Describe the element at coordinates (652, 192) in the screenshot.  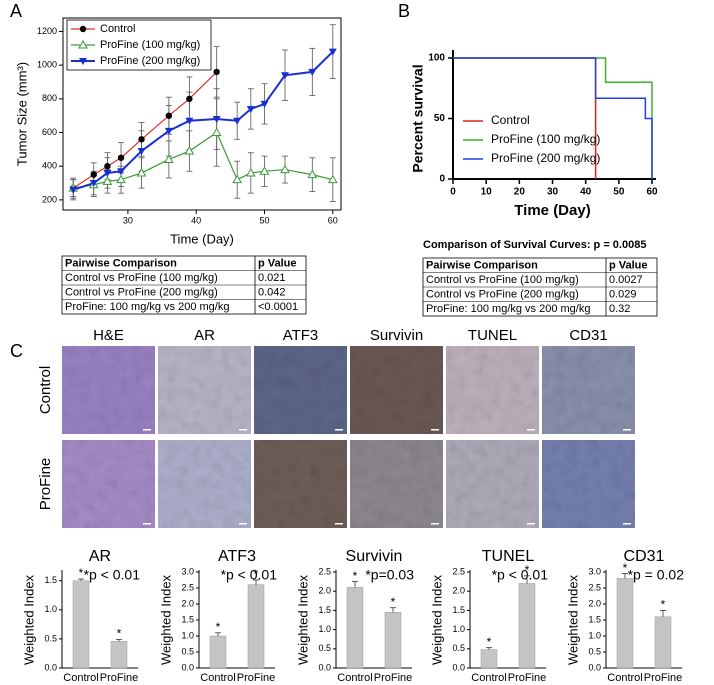
I see `x-tick-label: 60` at that location.